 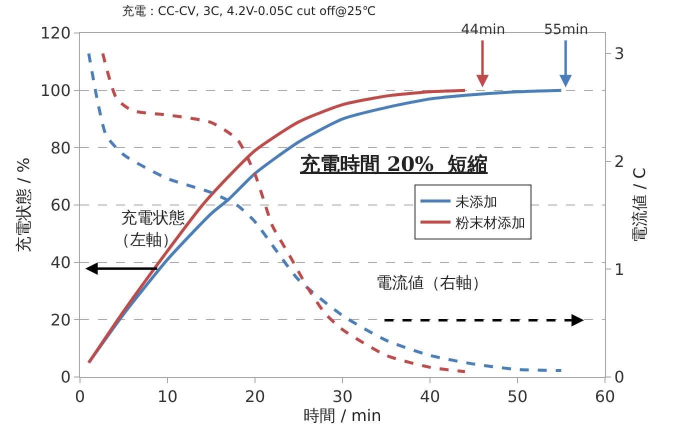 I want to click on legend-label: 未添加, so click(x=477, y=202).